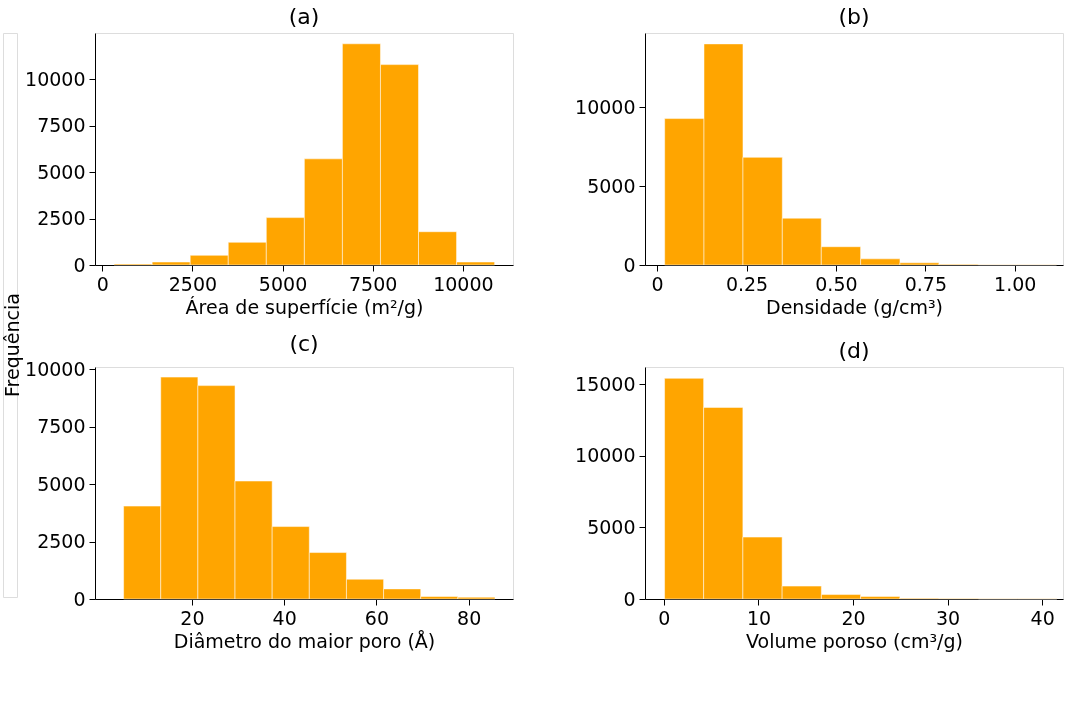 This screenshot has height=704, width=1072. Describe the element at coordinates (925, 283) in the screenshot. I see `x-tick-label: 0.75` at that location.